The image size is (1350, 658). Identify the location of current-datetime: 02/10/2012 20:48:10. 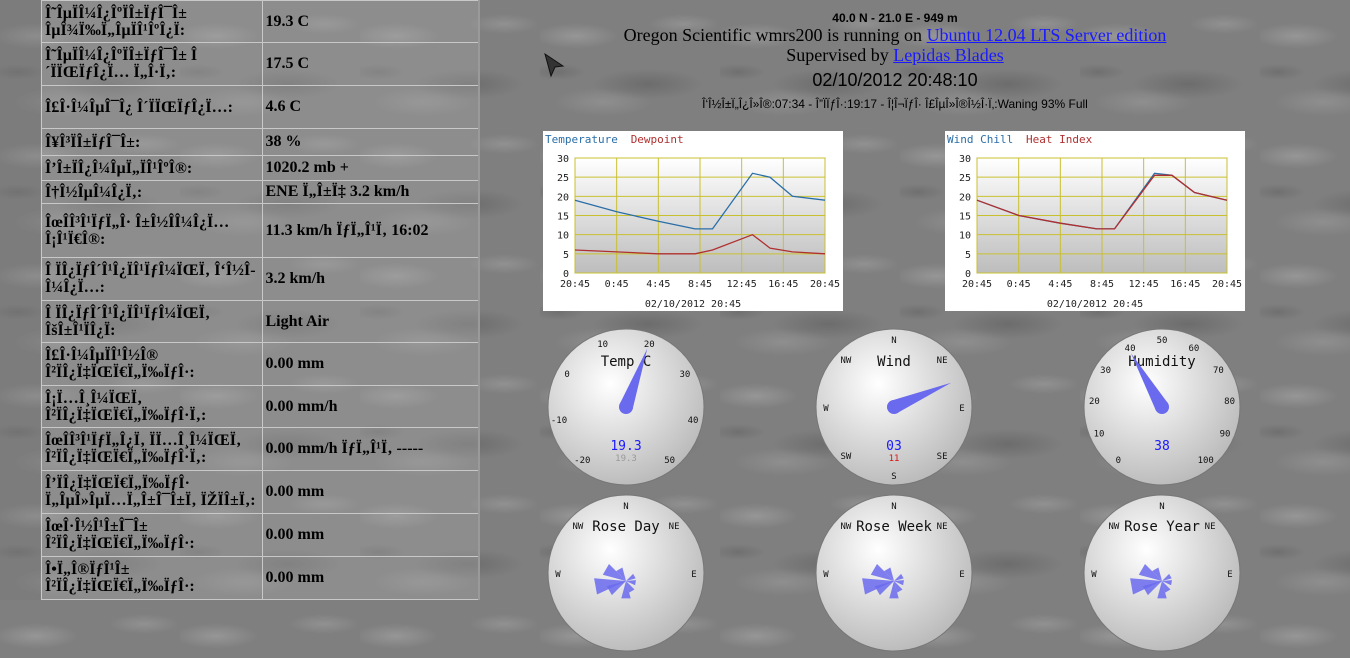
(895, 80).